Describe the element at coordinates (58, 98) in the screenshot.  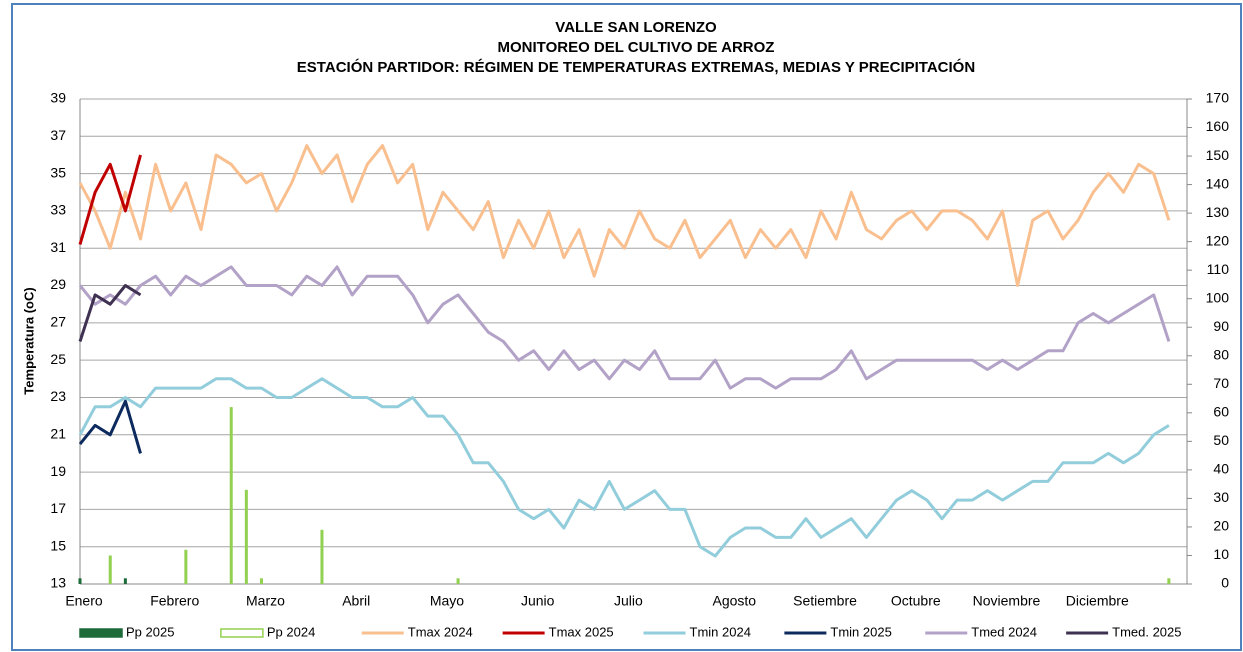
I see `y-tick-label: 39` at that location.